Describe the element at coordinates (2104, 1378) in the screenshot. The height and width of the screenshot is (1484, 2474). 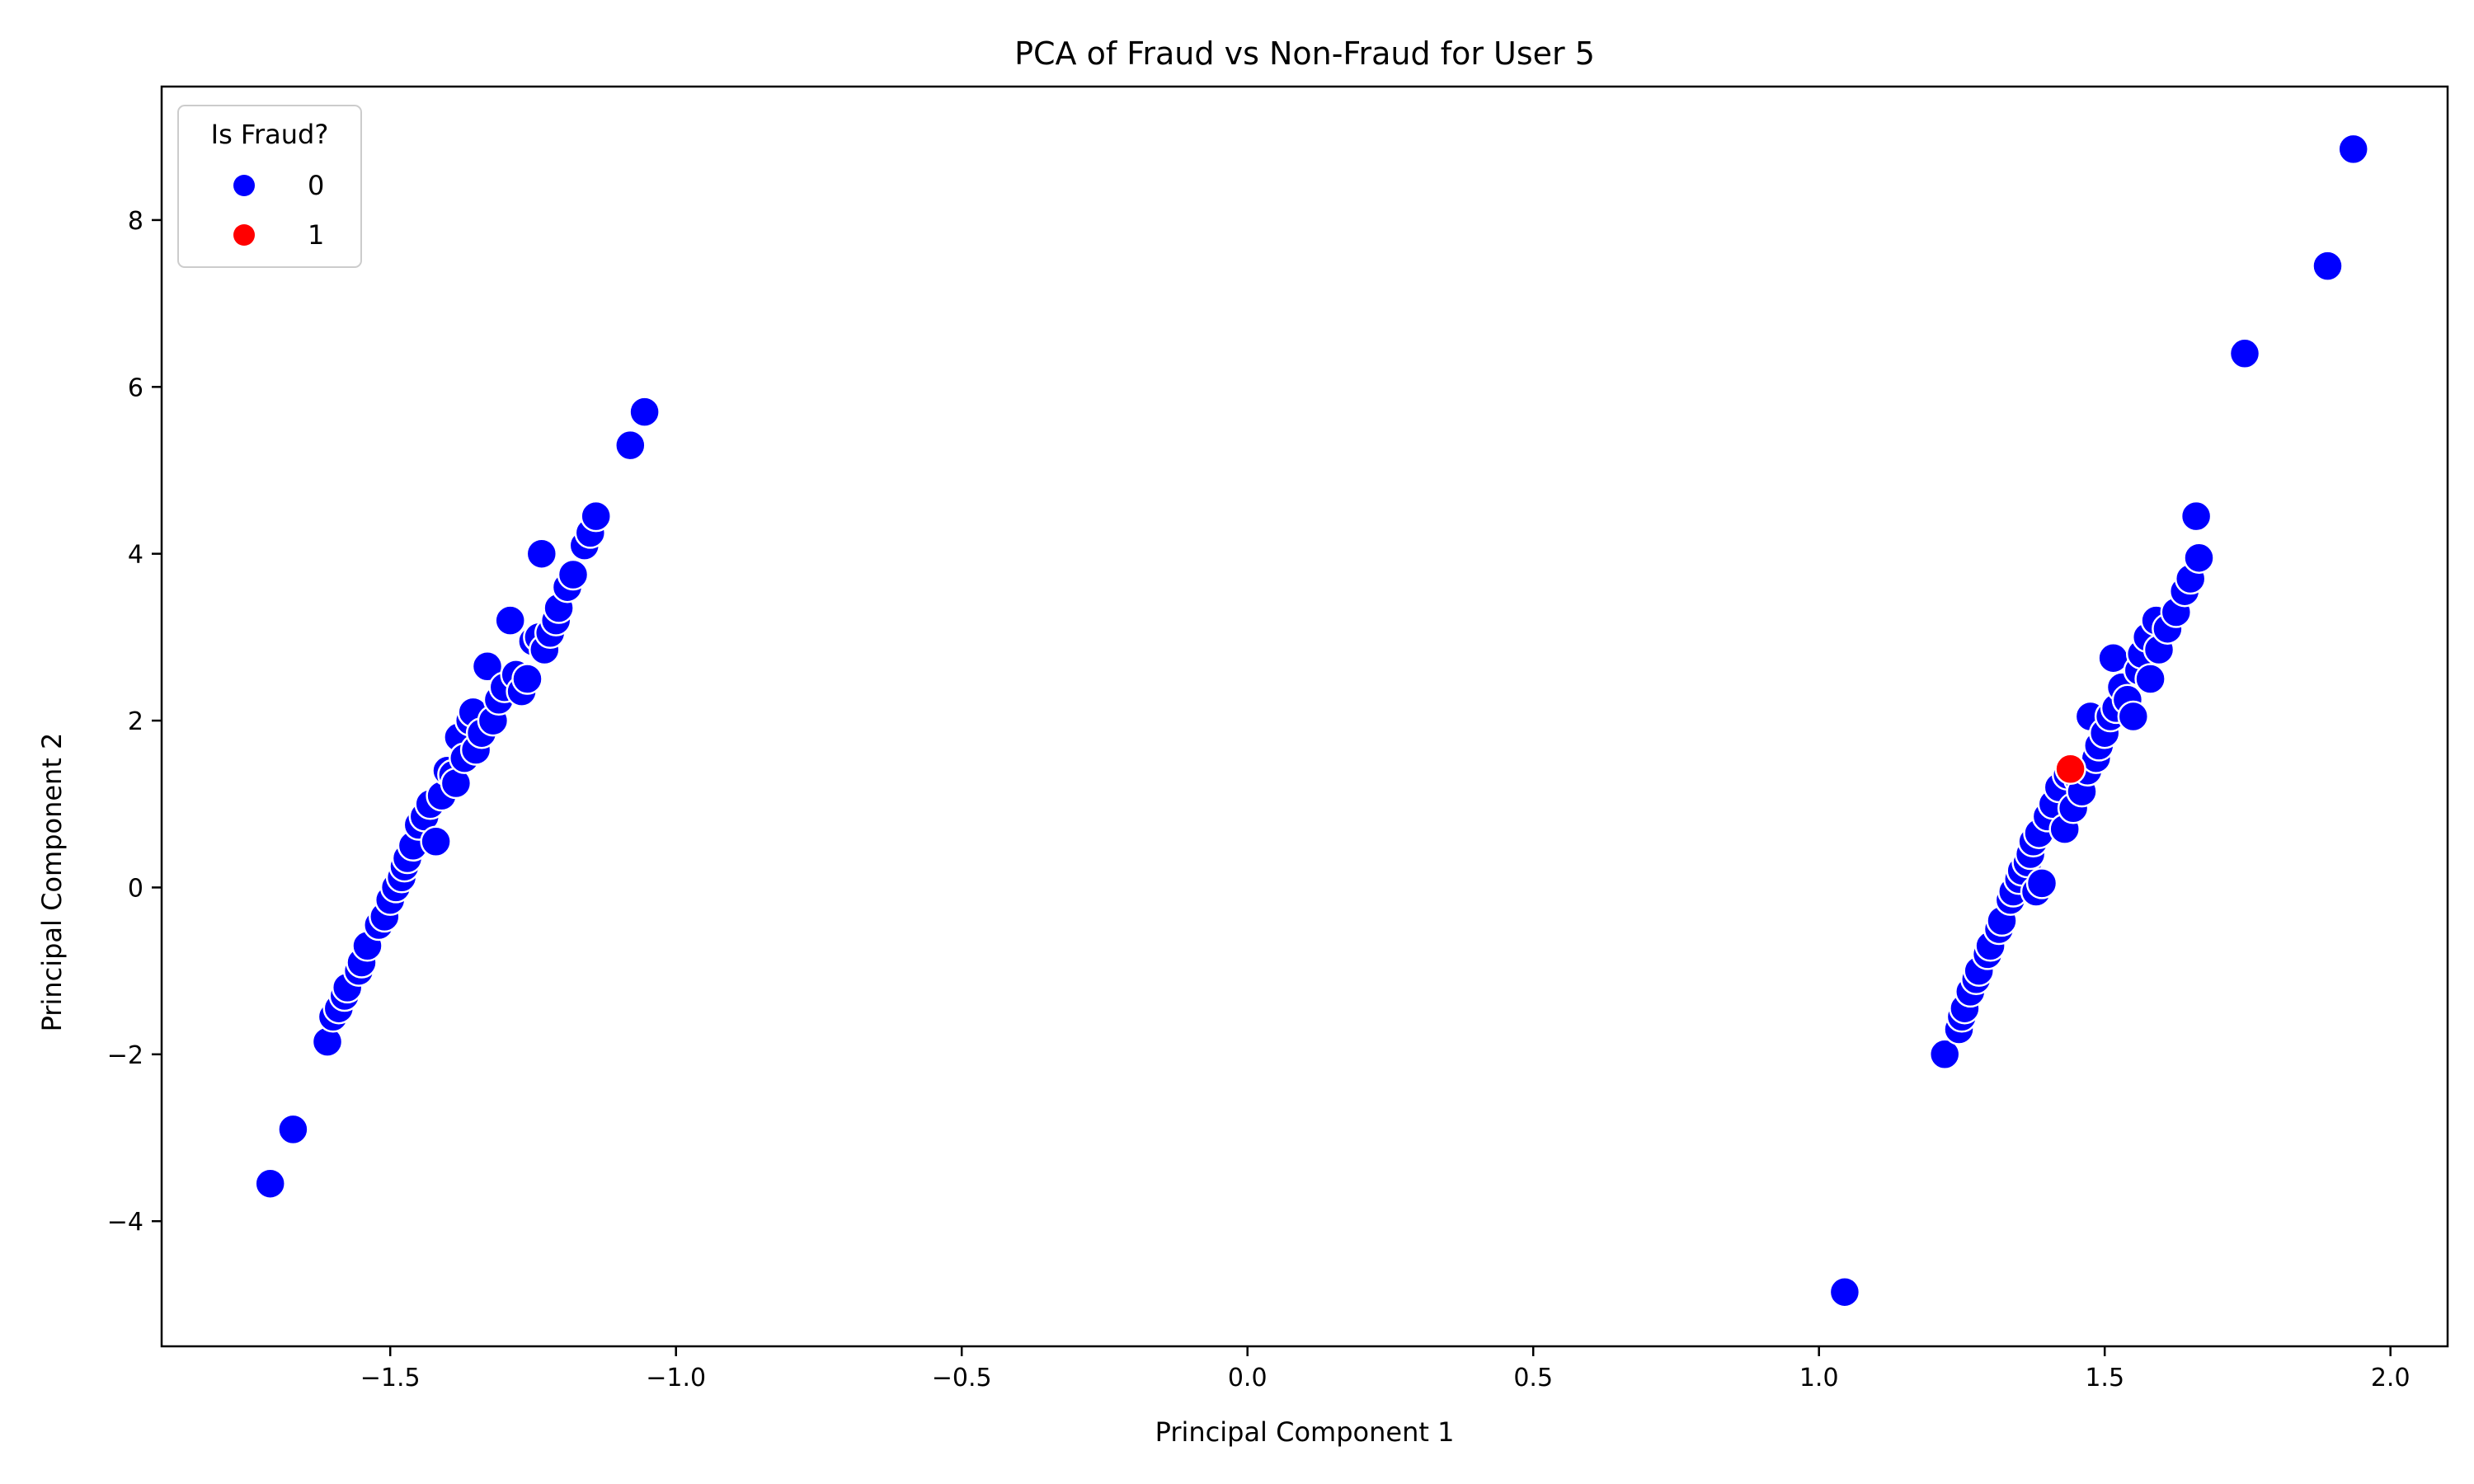
I see `x-tick-label: 1.5` at that location.